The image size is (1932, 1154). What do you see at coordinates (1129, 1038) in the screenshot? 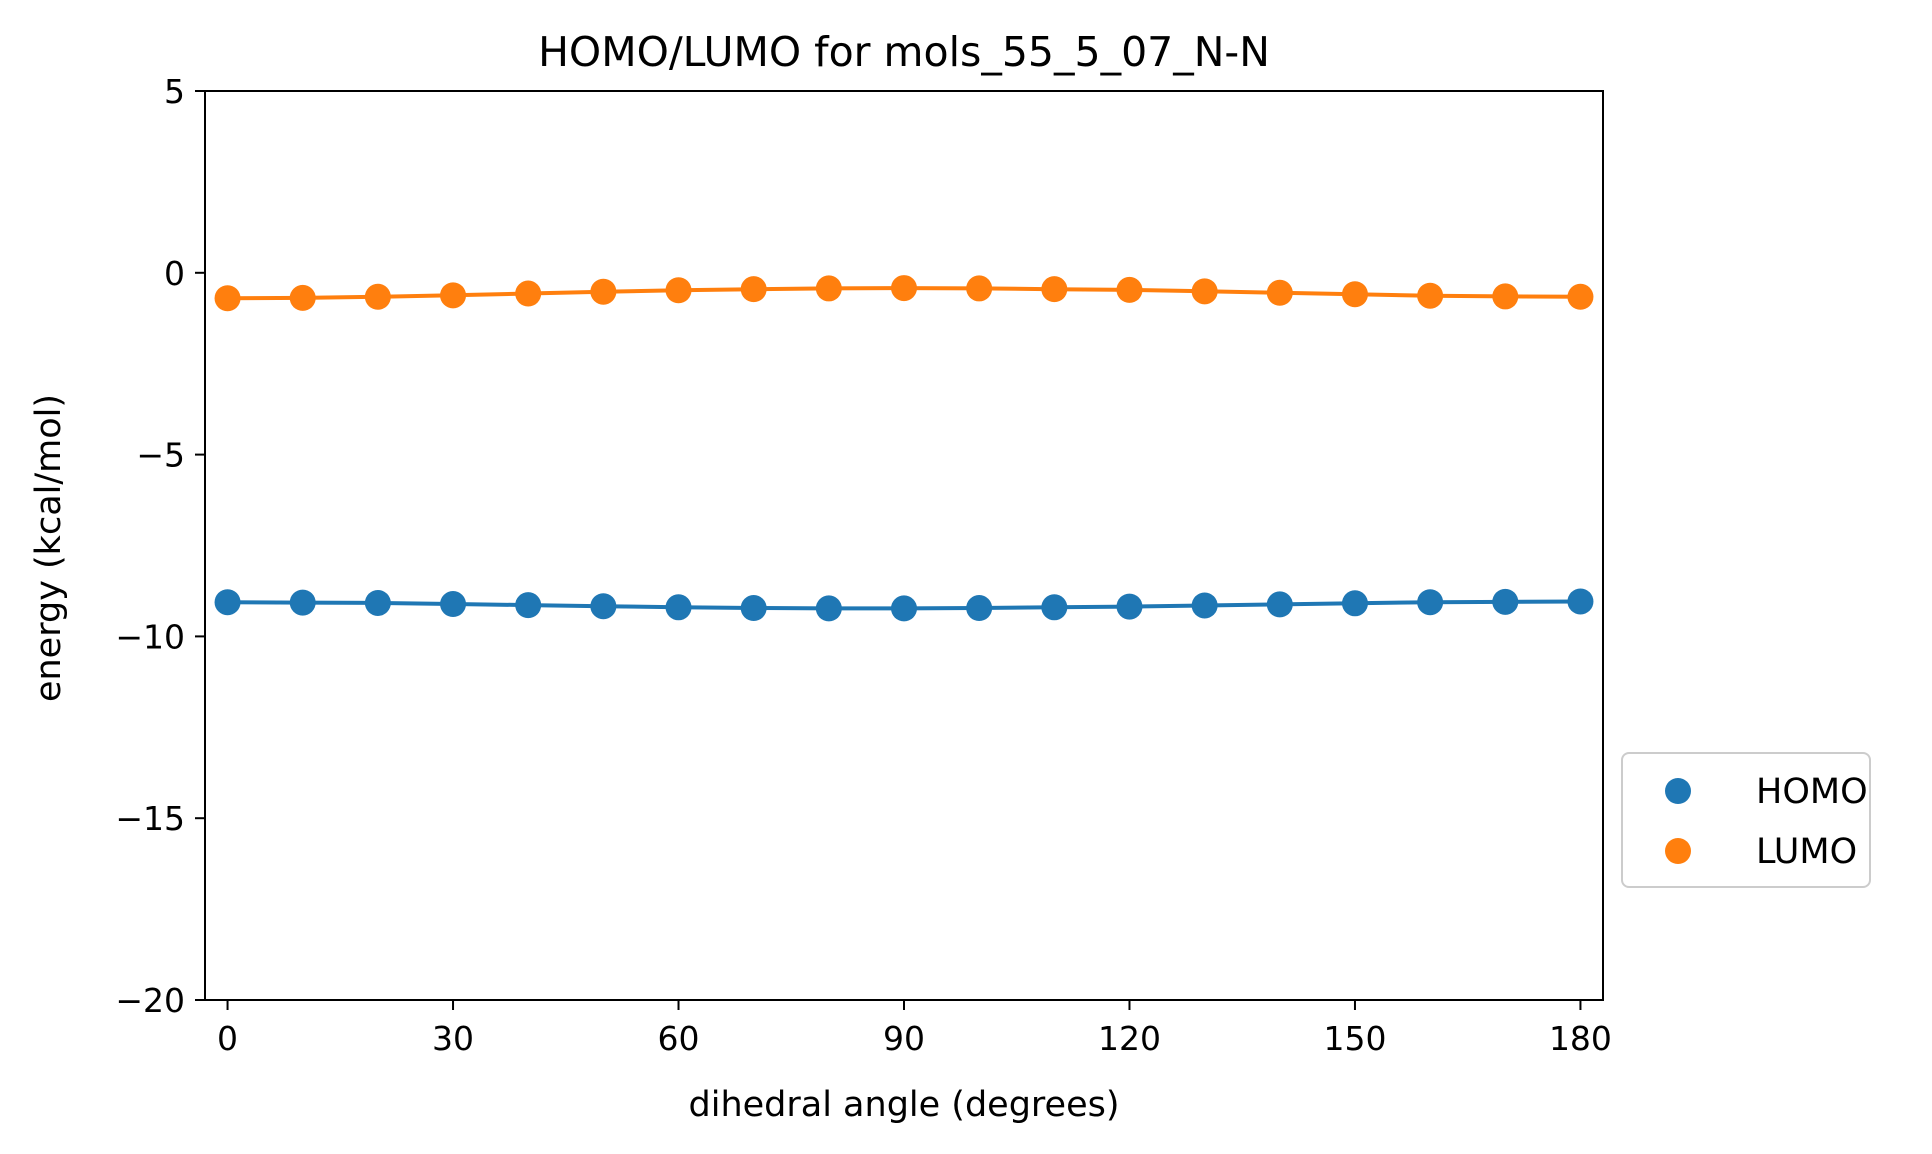
I see `x-tick-label: 120` at bounding box center [1129, 1038].